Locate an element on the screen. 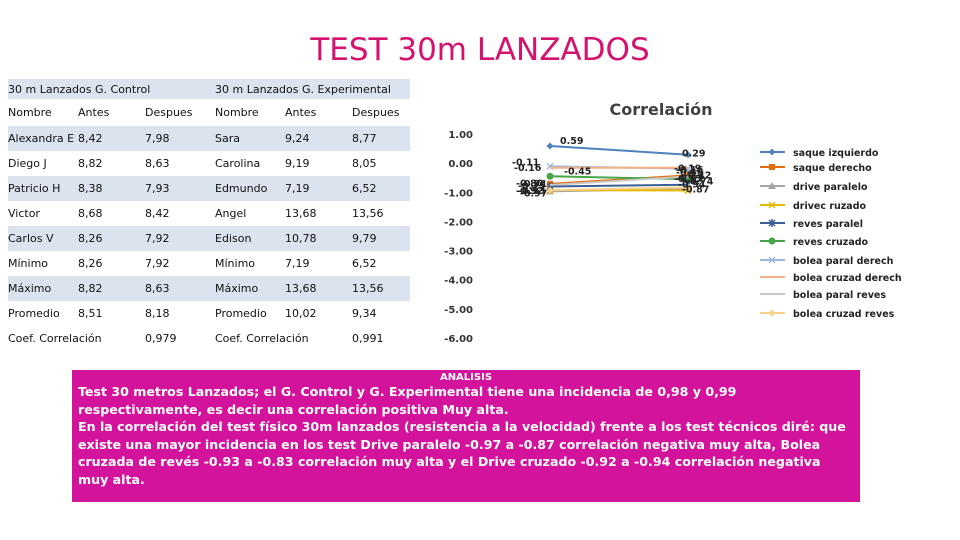 The image size is (960, 540). marker-x is located at coordinates (772, 260).